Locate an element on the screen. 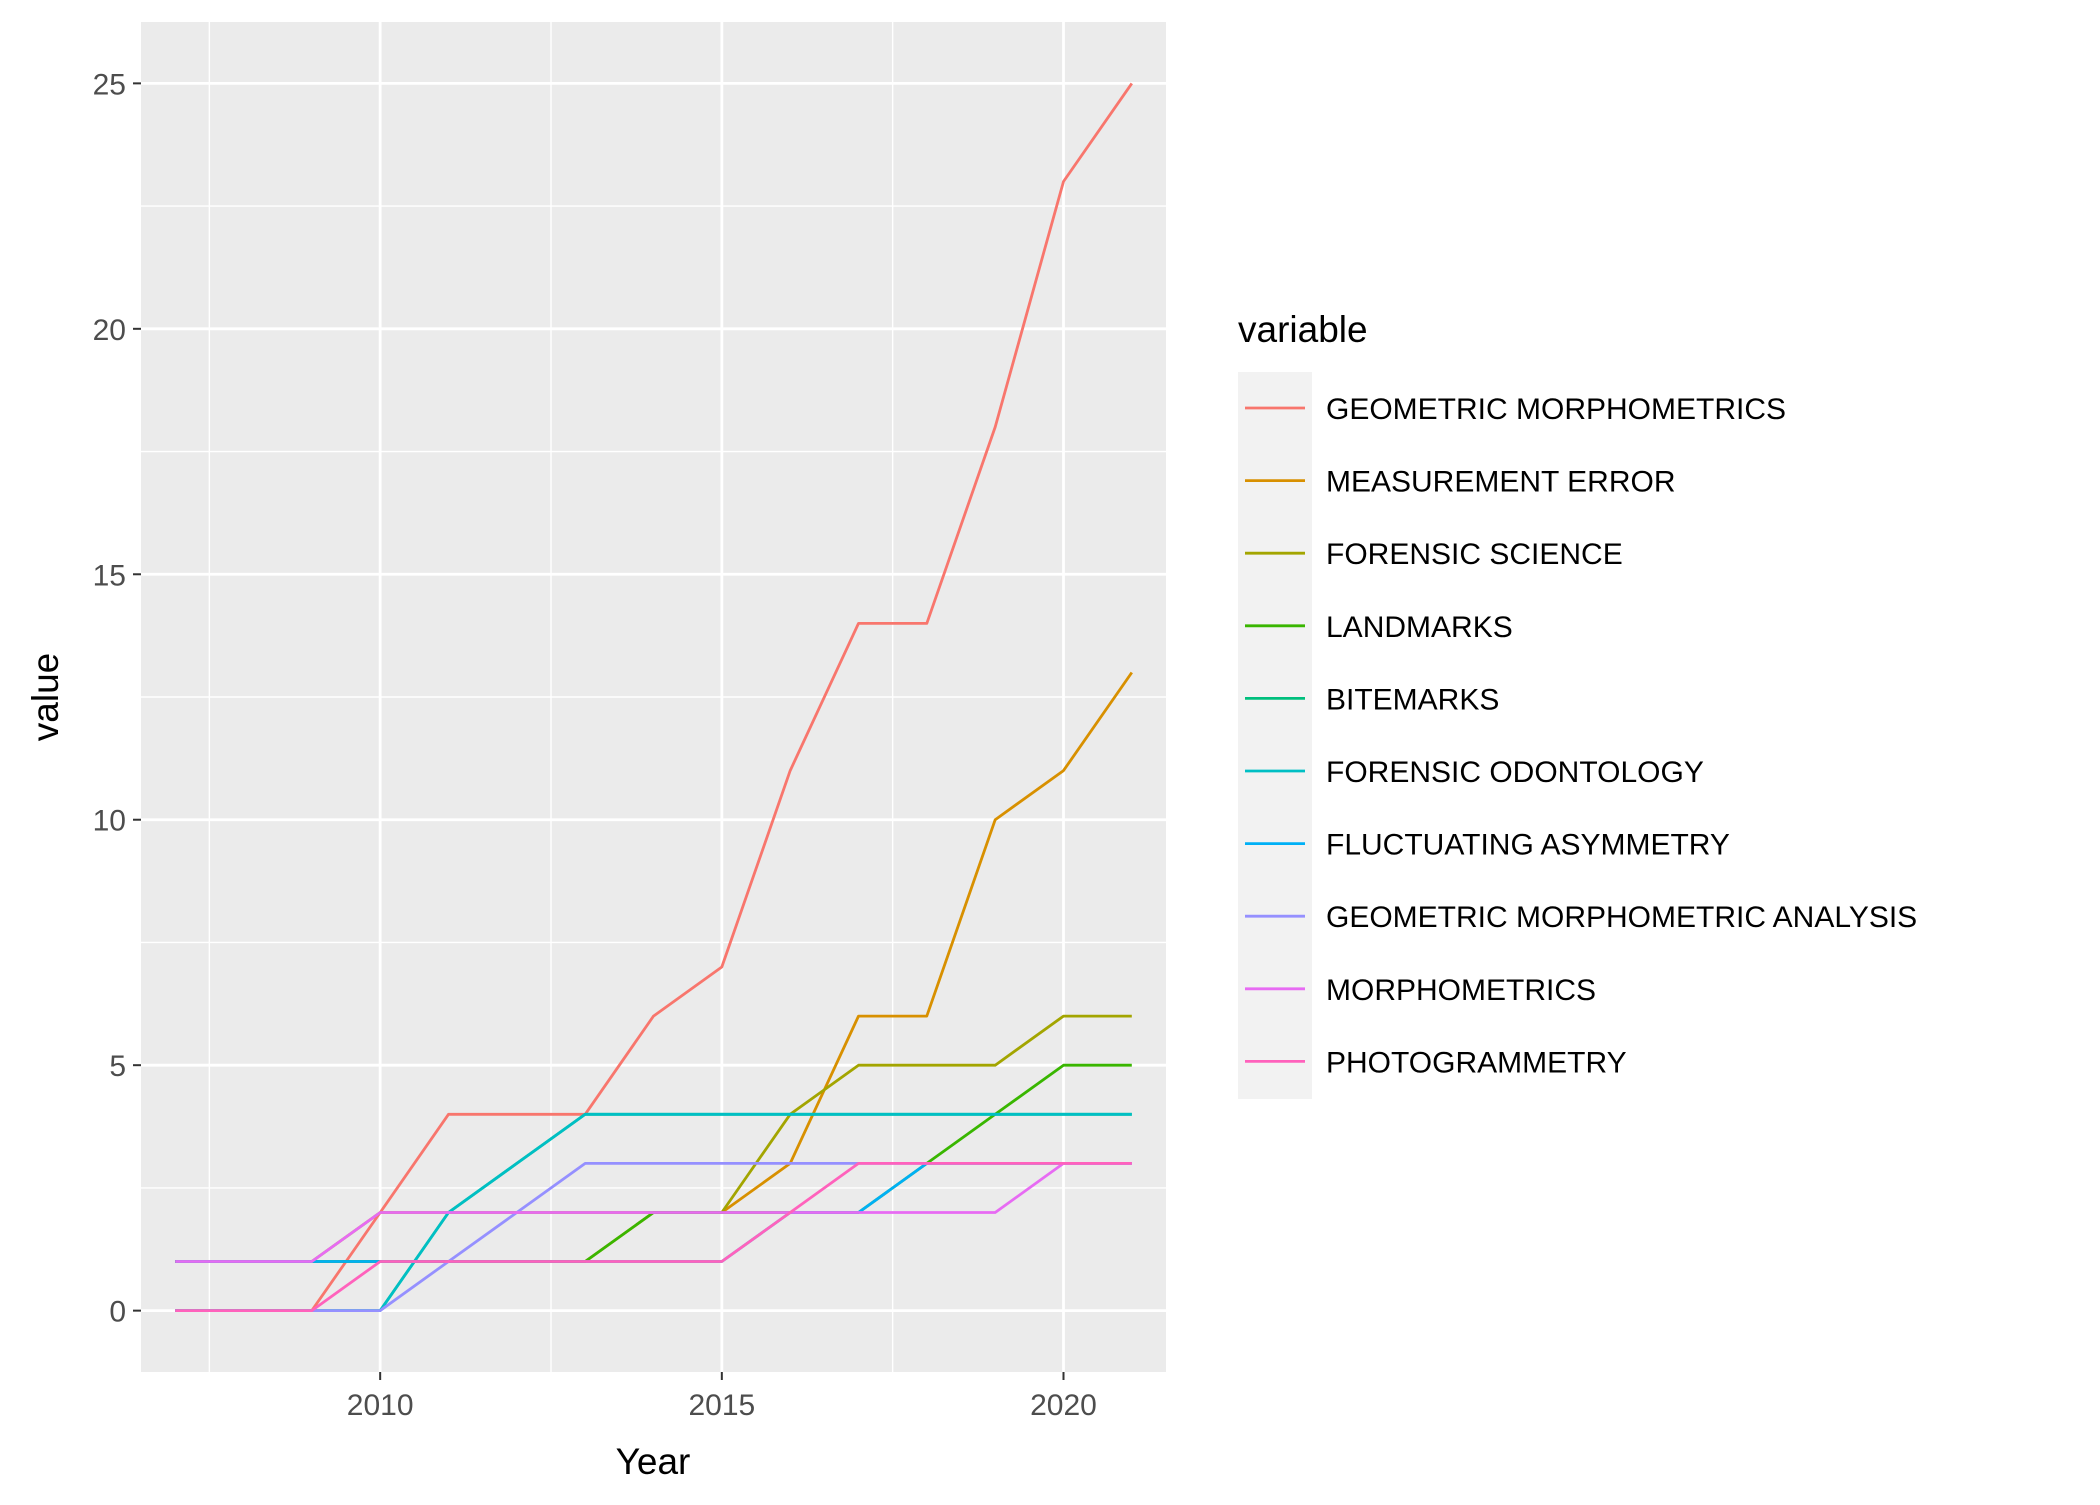  y-tick-label: 20 is located at coordinates (109, 330).